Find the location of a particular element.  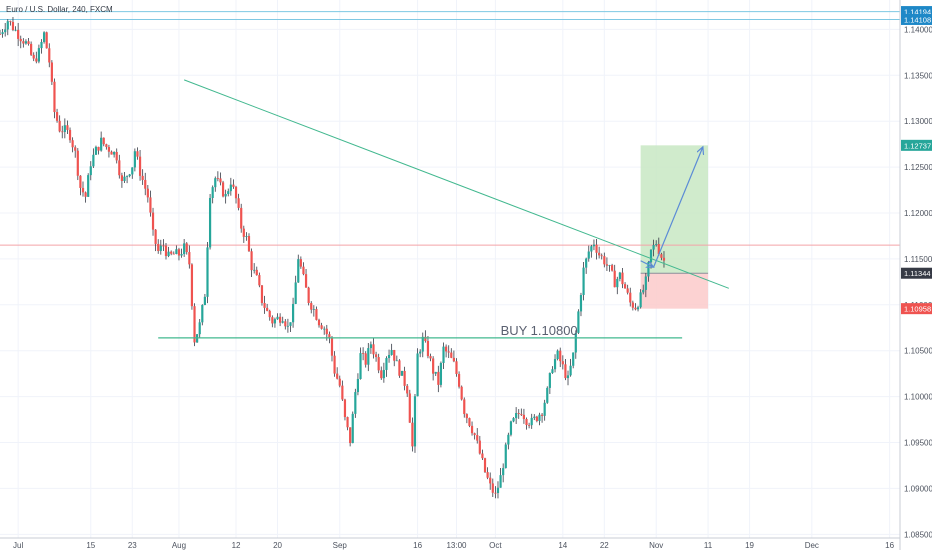

price-label: 1.12737 is located at coordinates (916, 145).